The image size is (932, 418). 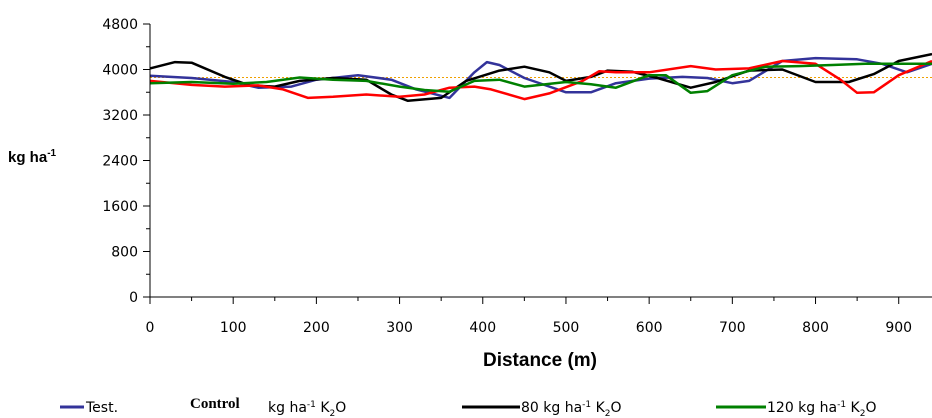 I want to click on x-tick-label: 0, so click(x=150, y=328).